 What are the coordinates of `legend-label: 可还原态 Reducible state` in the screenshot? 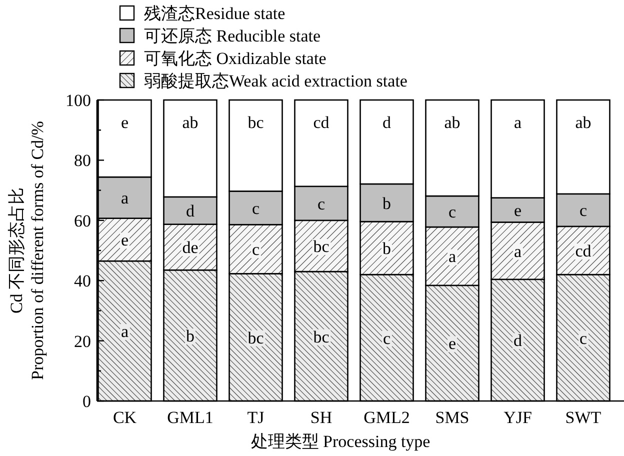 It's located at (232, 36).